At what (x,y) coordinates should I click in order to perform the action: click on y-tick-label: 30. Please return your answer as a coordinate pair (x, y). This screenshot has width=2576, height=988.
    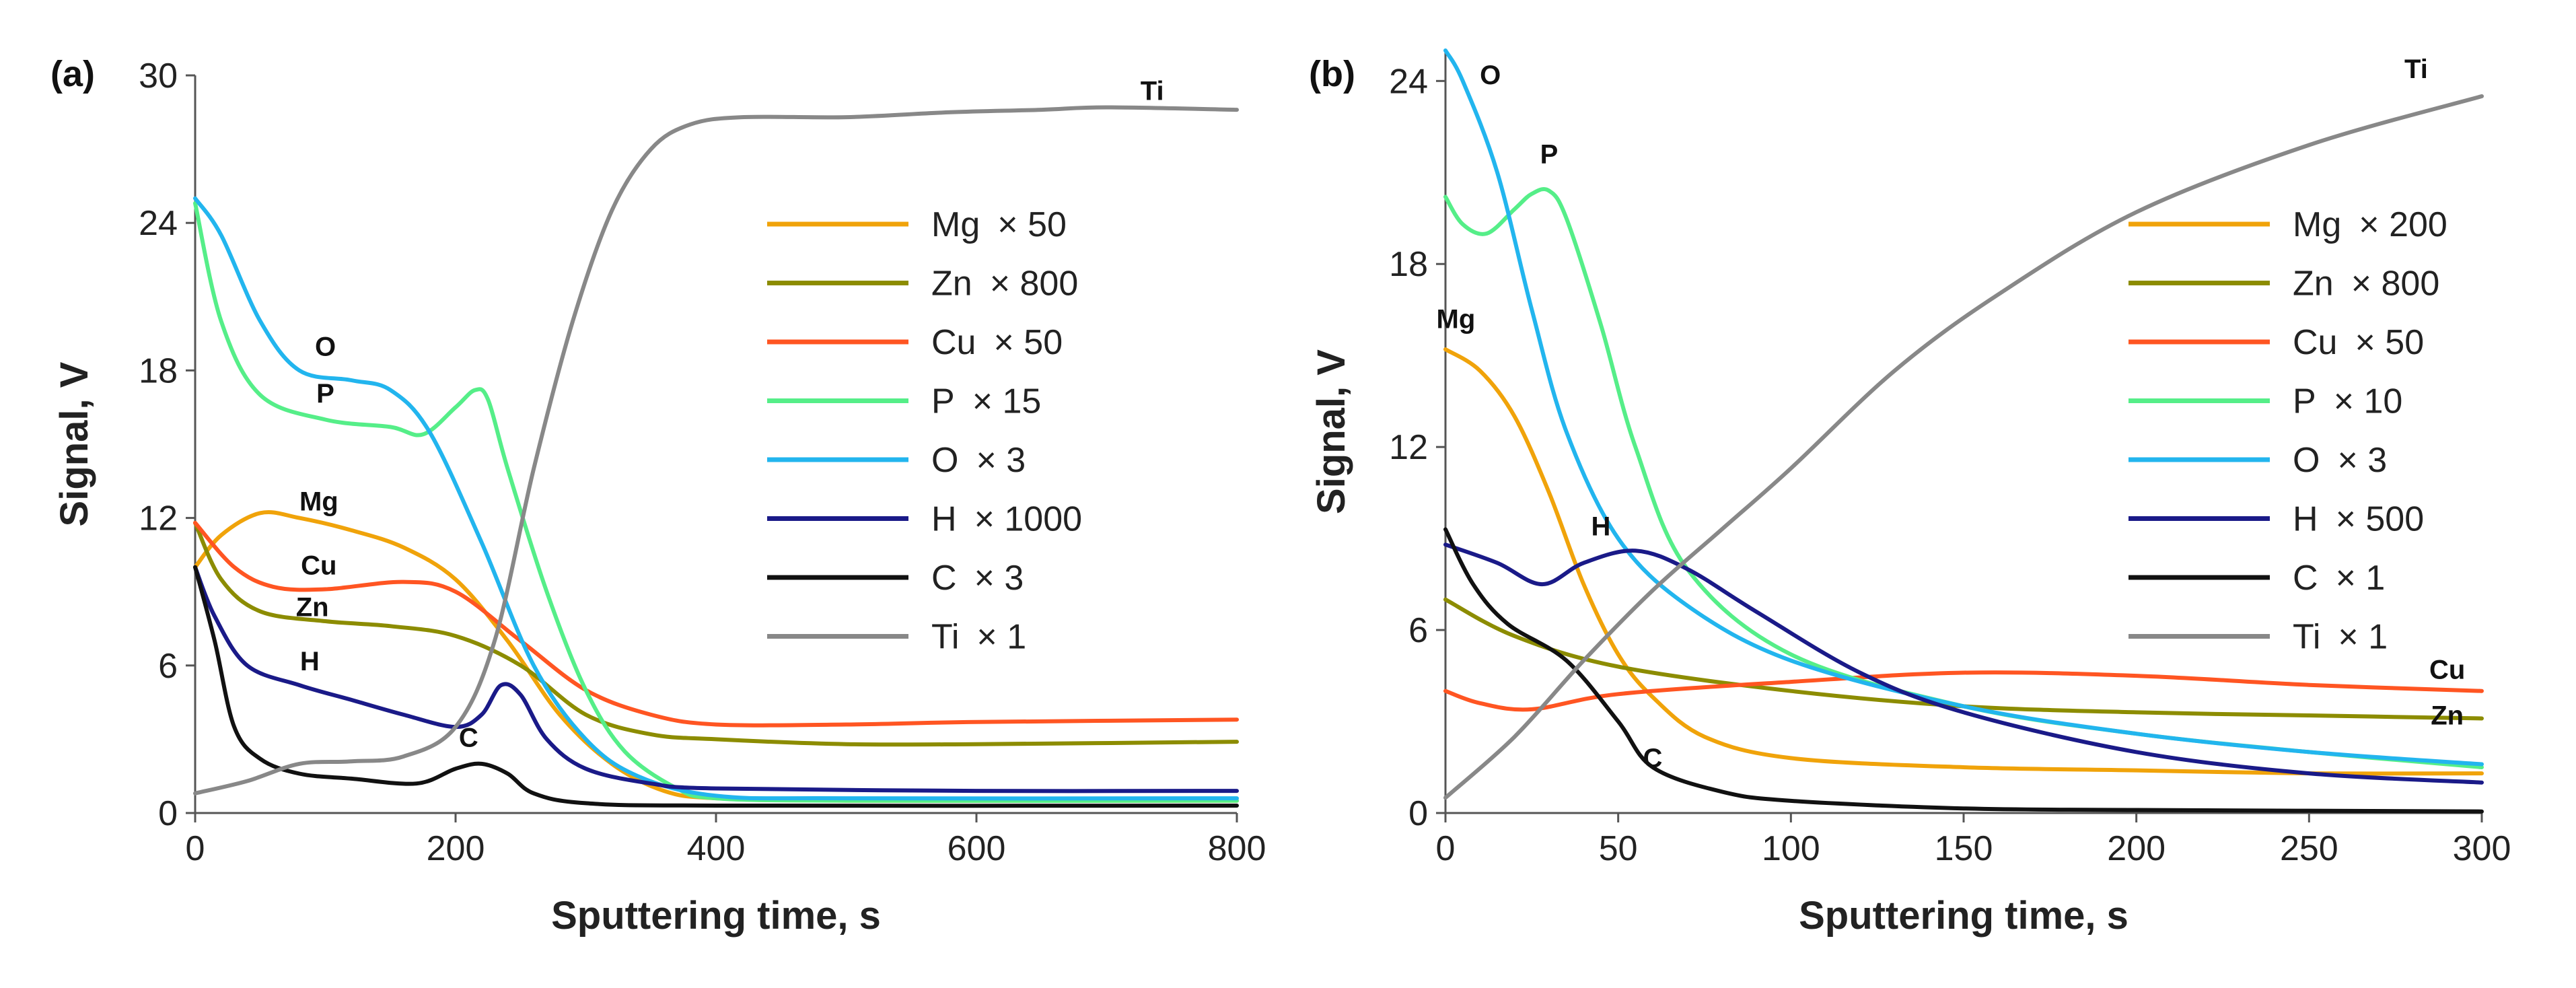
    Looking at the image, I should click on (158, 76).